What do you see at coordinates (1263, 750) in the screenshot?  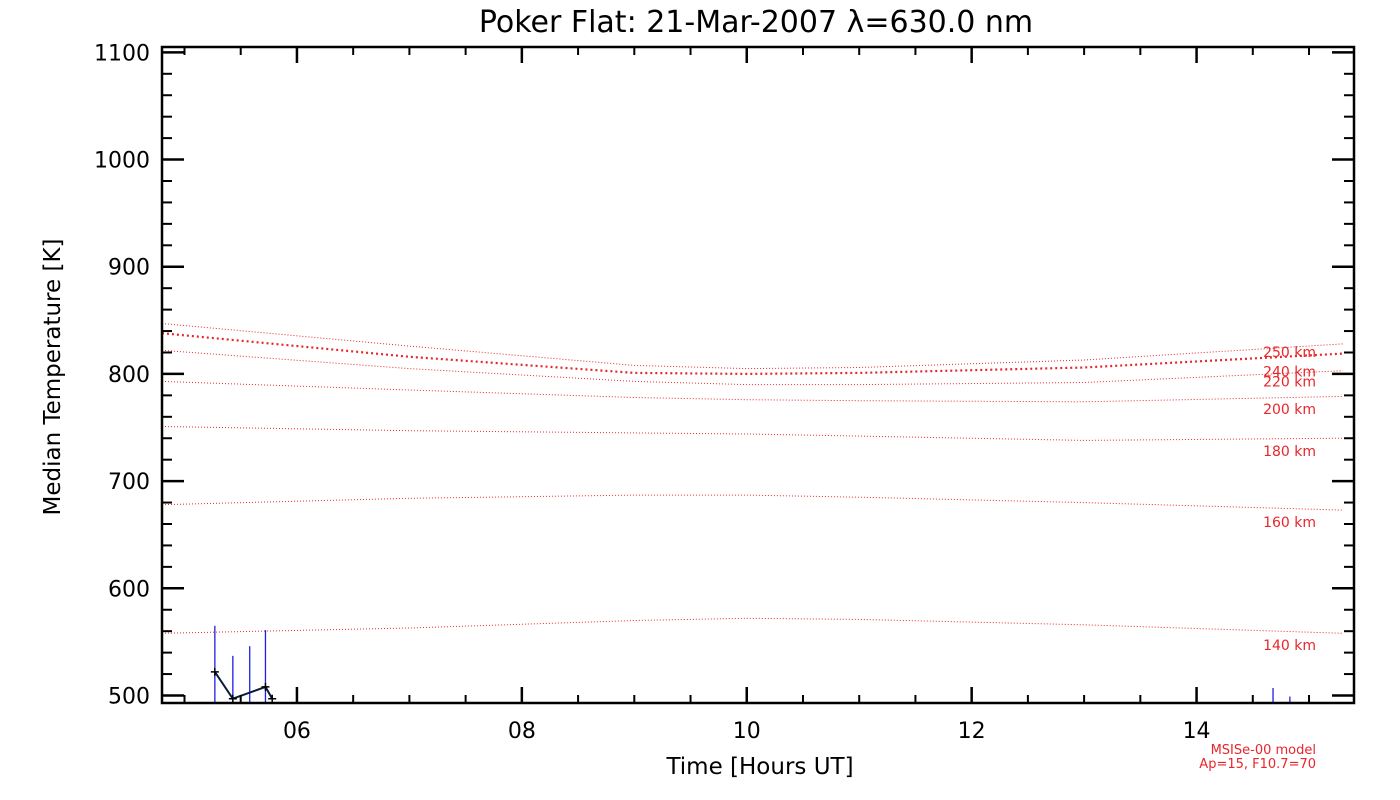 I see `model-note: MSISe-00 model` at bounding box center [1263, 750].